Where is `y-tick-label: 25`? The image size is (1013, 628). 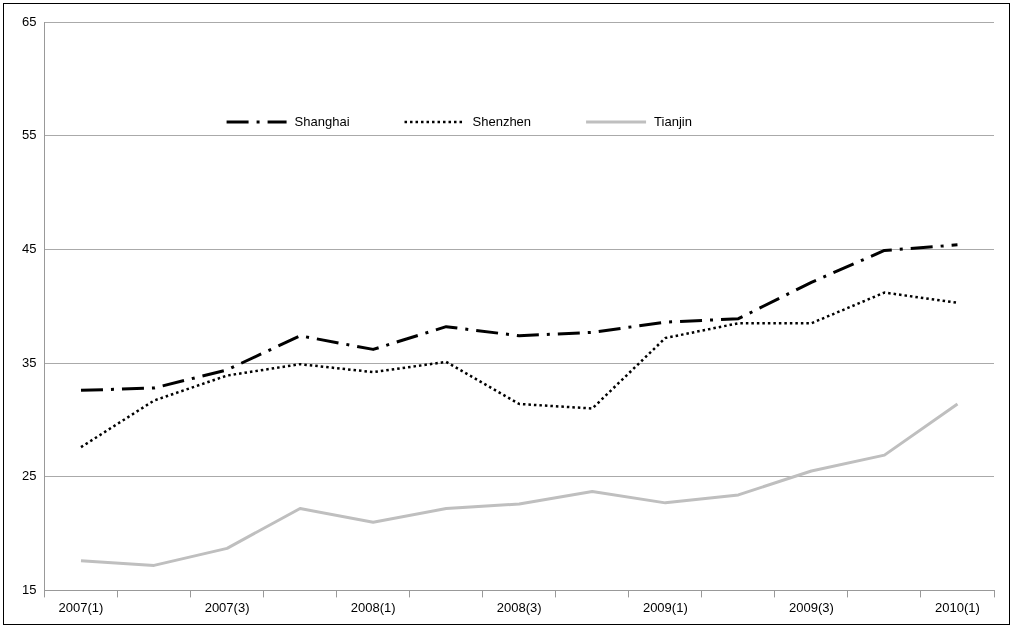 y-tick-label: 25 is located at coordinates (29, 476).